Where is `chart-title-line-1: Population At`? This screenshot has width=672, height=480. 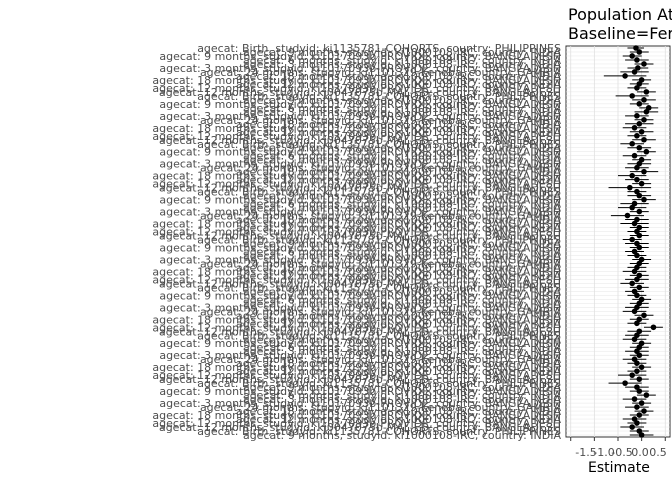 chart-title-line-1: Population At is located at coordinates (620, 14).